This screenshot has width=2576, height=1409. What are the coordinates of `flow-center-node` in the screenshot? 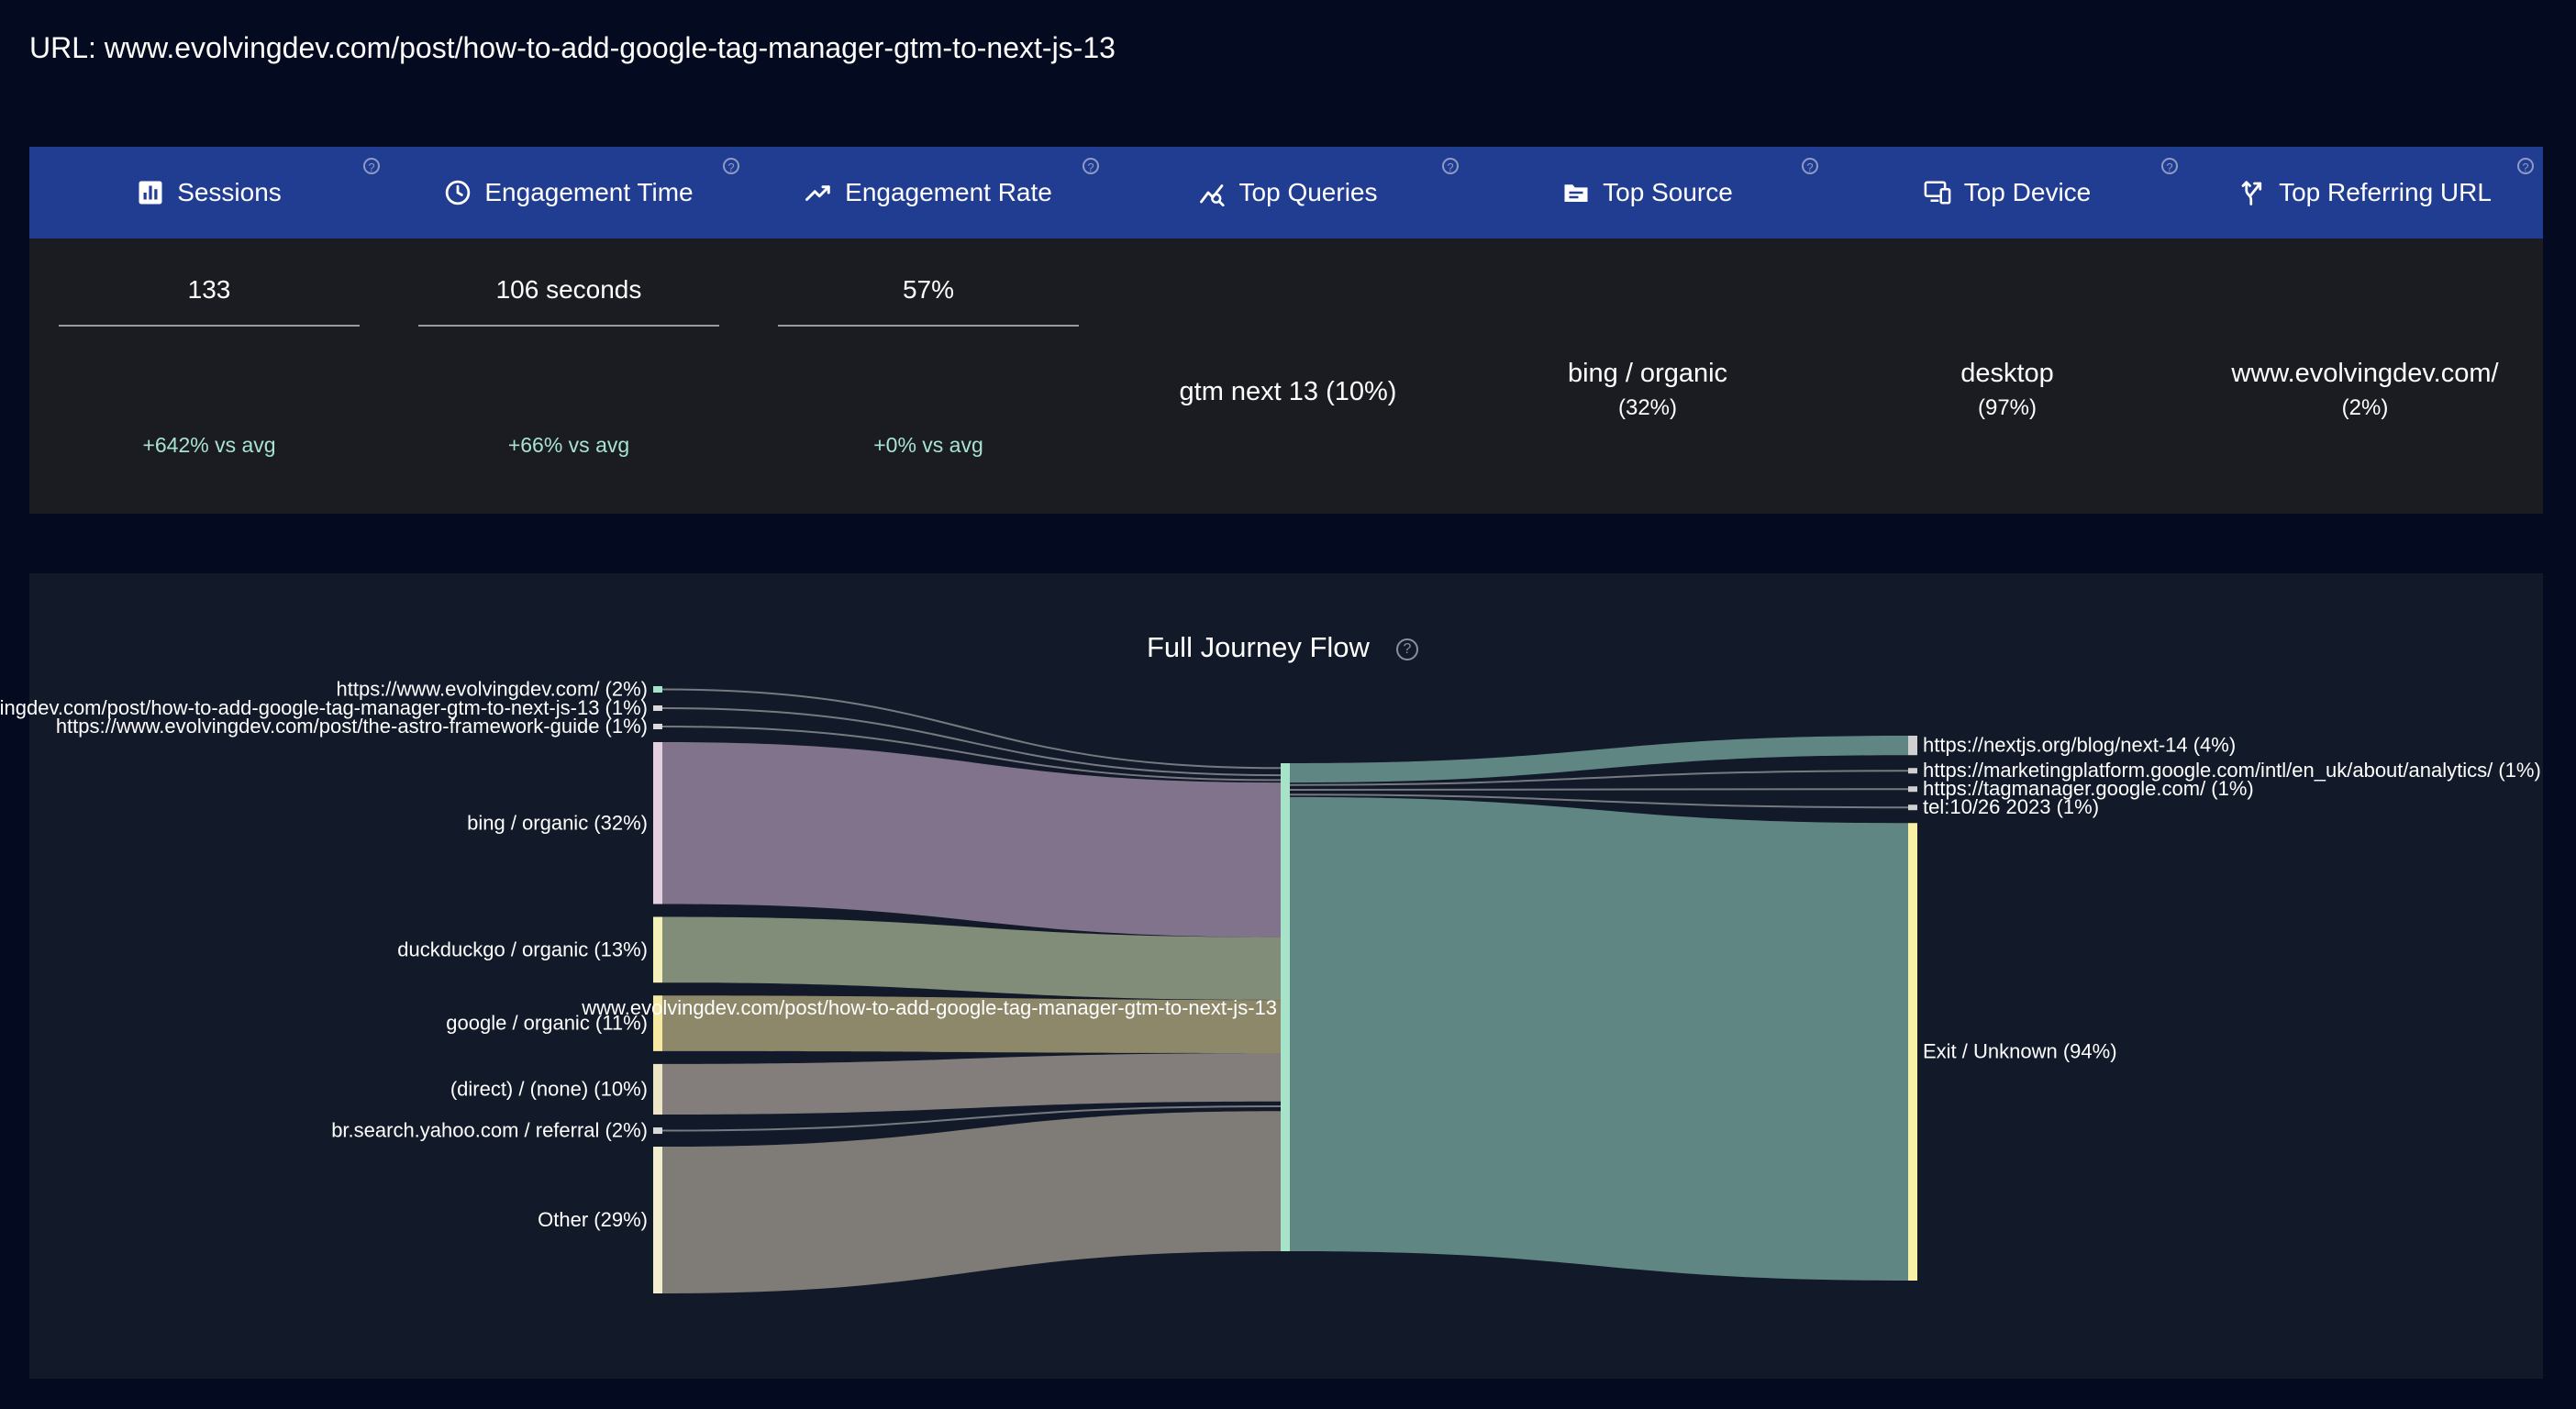 It's located at (1285, 1007).